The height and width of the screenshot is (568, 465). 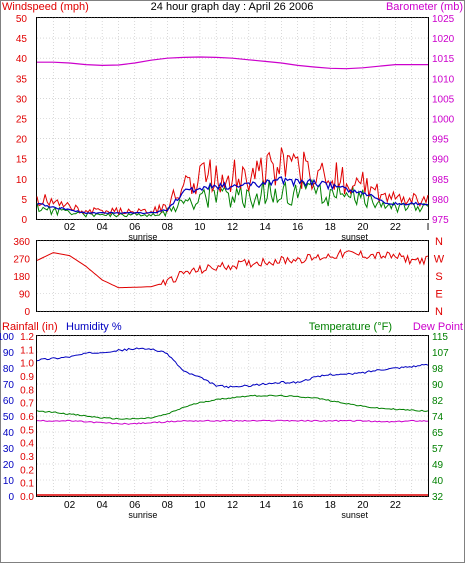 I want to click on temperature-tick: 115, so click(x=440, y=337).